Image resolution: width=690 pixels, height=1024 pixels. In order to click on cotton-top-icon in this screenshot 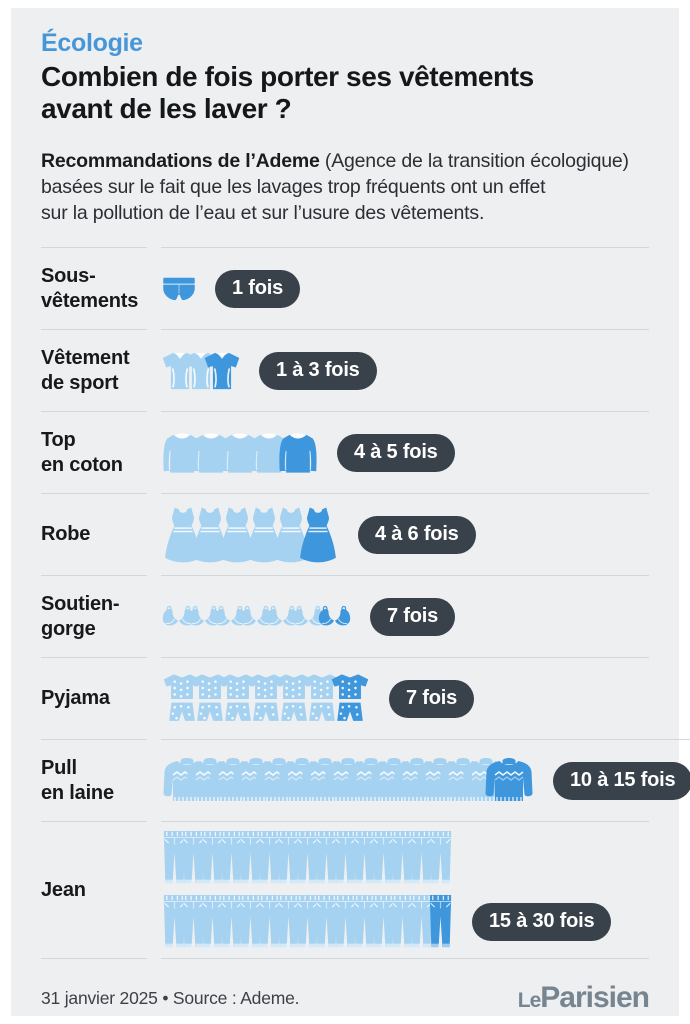, I will do `click(298, 453)`.